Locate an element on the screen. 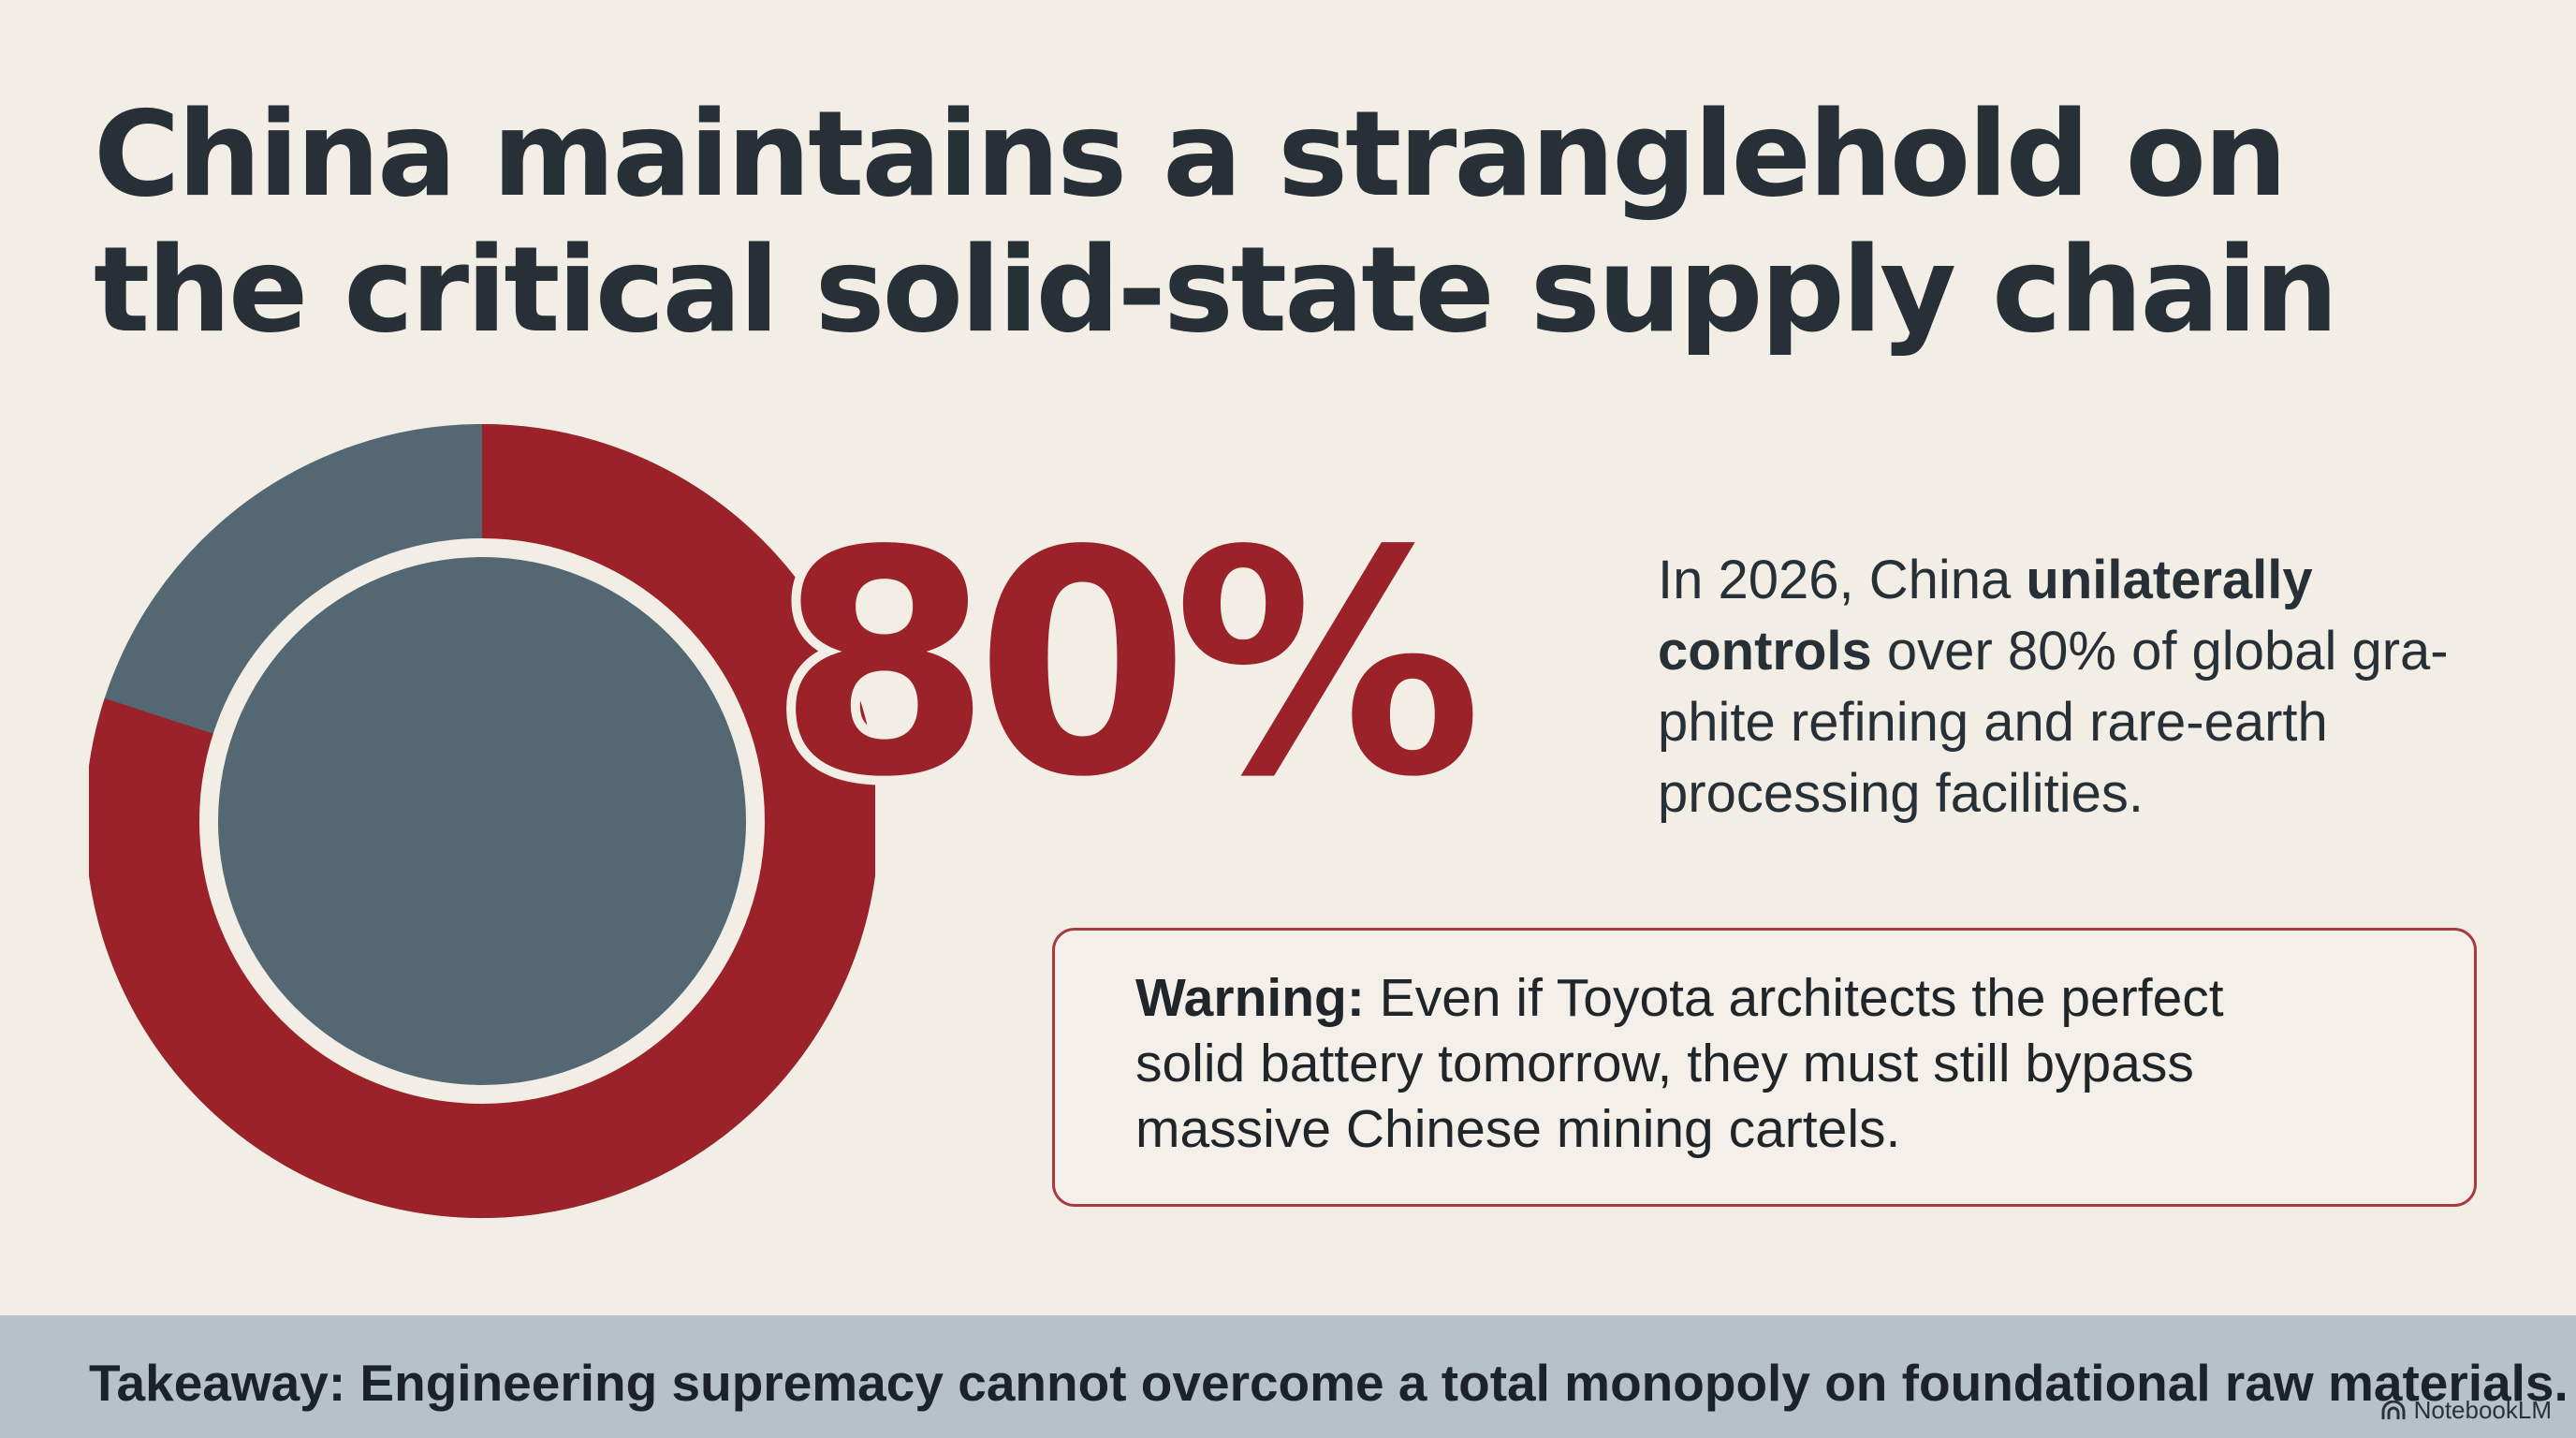 Image resolution: width=2576 pixels, height=1438 pixels. notebooklm-logo-icon is located at coordinates (2393, 1409).